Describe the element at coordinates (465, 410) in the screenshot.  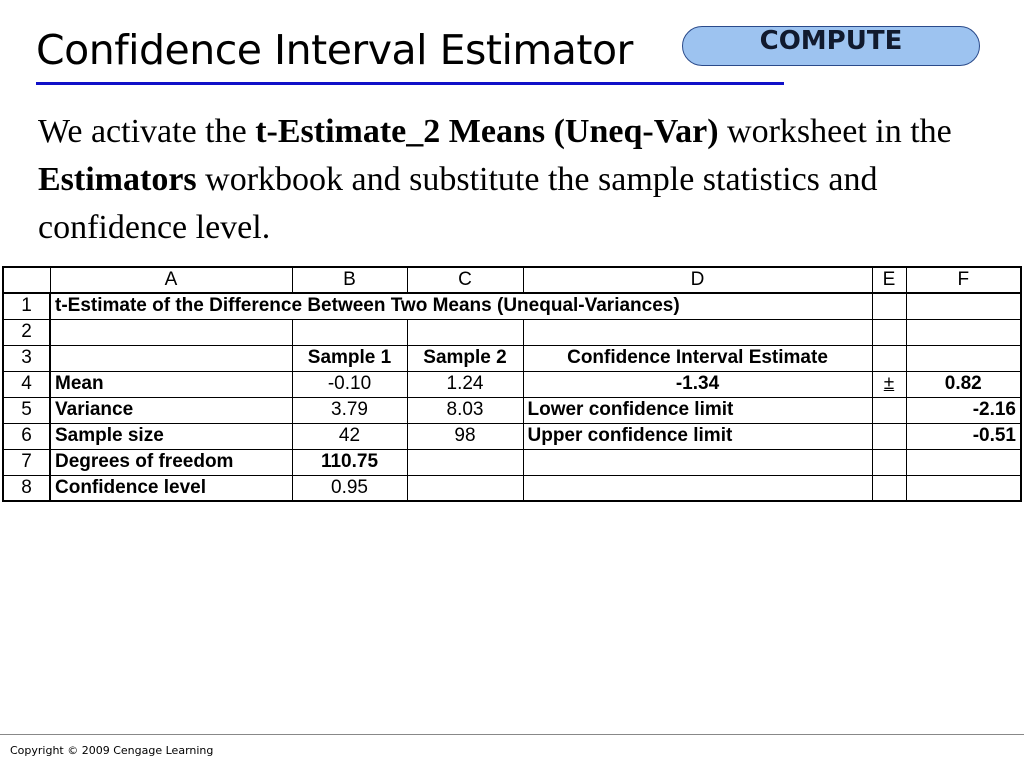
I see `cell-c5: 8.03` at that location.